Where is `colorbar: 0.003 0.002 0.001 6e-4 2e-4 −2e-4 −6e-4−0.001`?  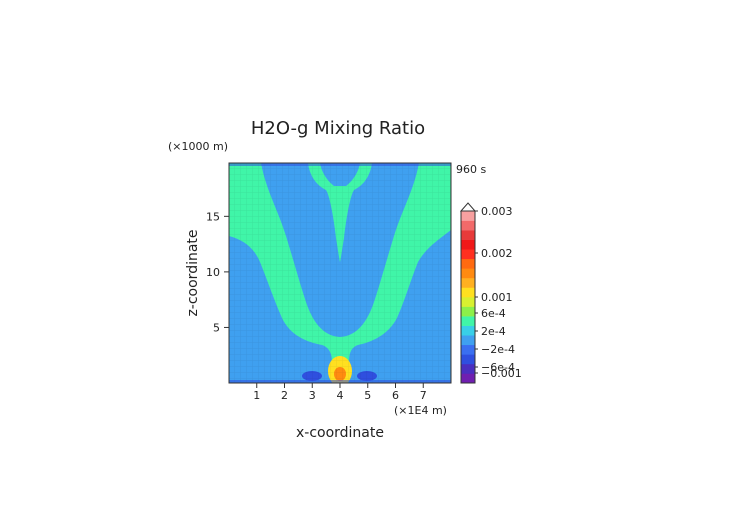
colorbar: 0.003 0.002 0.001 6e-4 2e-4 −2e-4 −6e-4−0.001 is located at coordinates (490, 293).